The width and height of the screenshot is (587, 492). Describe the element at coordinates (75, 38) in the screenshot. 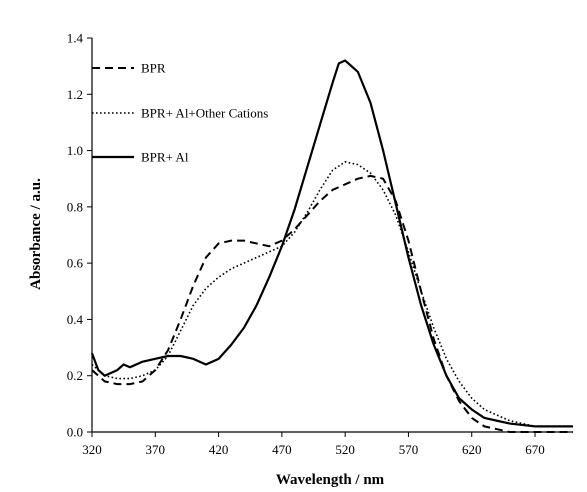

I see `y-tick-label: 1.4` at that location.